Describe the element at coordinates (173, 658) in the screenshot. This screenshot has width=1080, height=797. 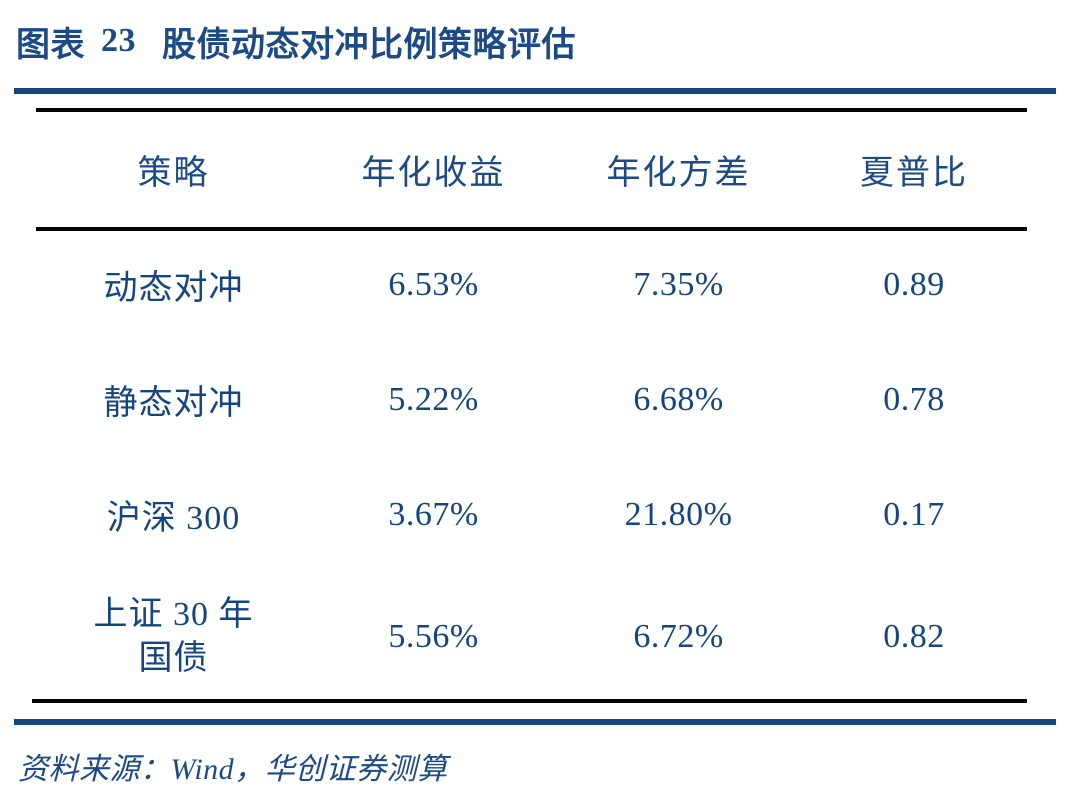
I see `cell-strategy-line-2: 国债` at that location.